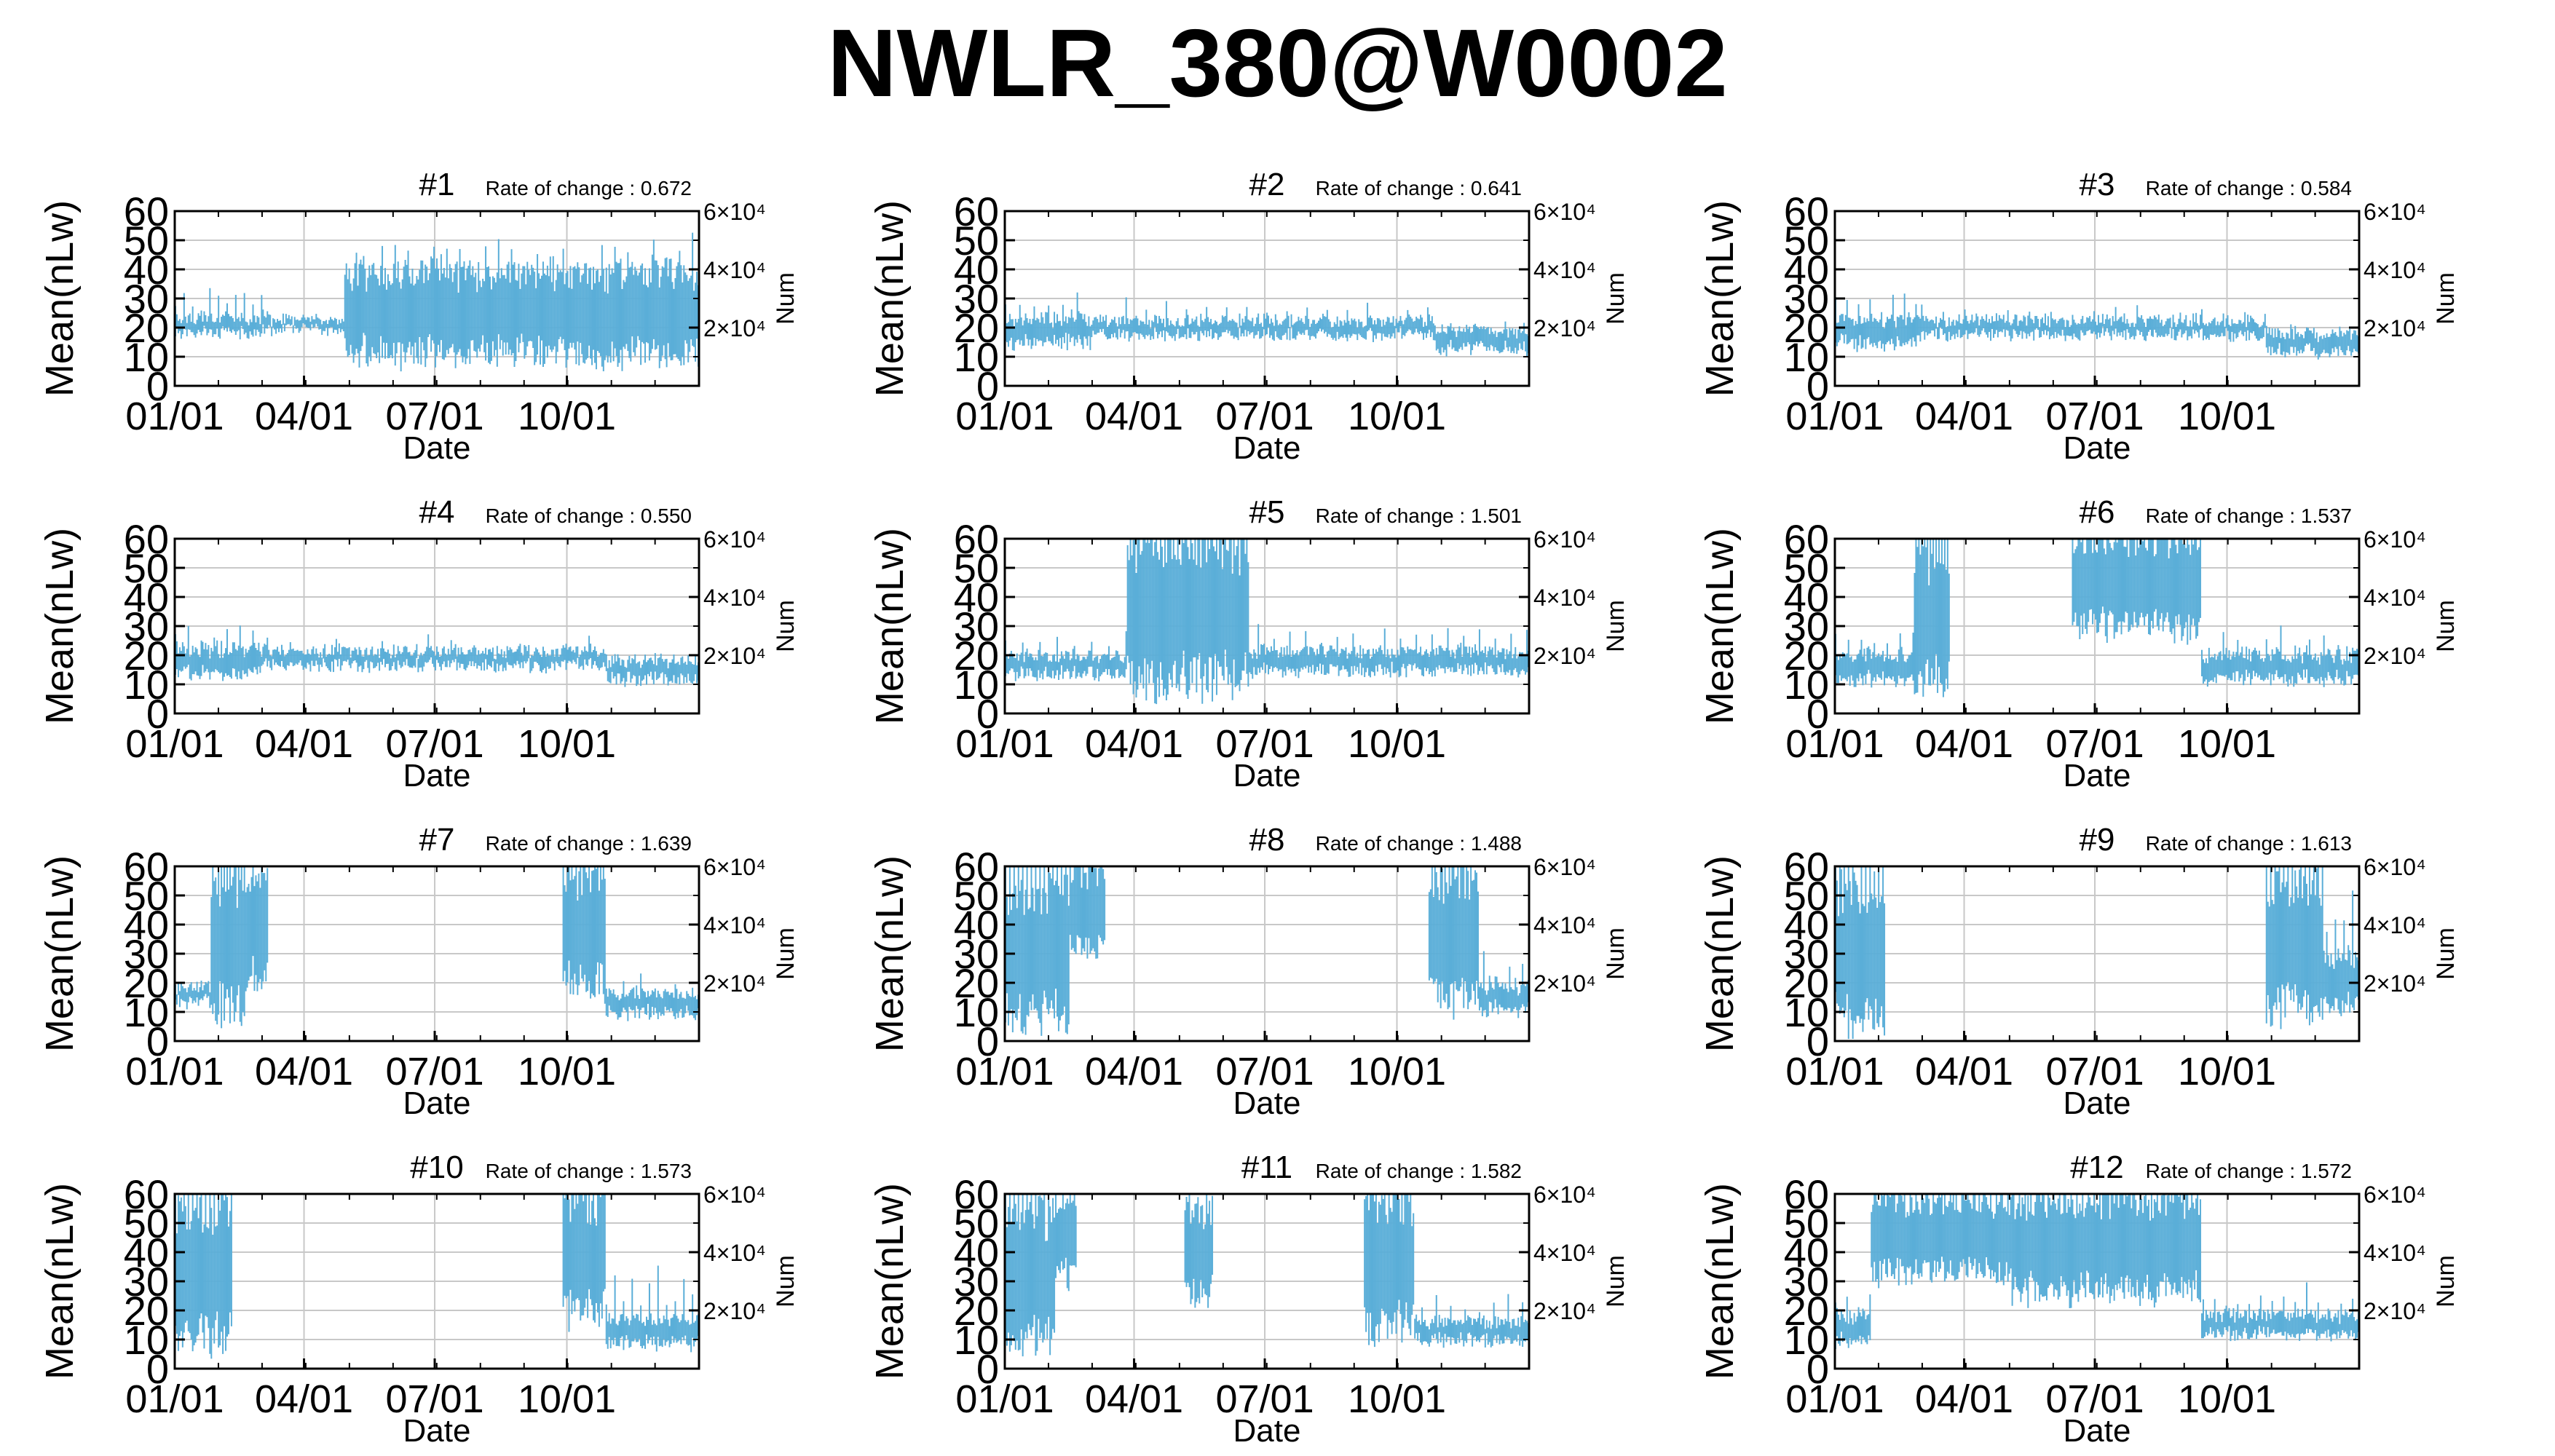  Describe the element at coordinates (2096, 1167) in the screenshot. I see `panel-title: #12` at that location.